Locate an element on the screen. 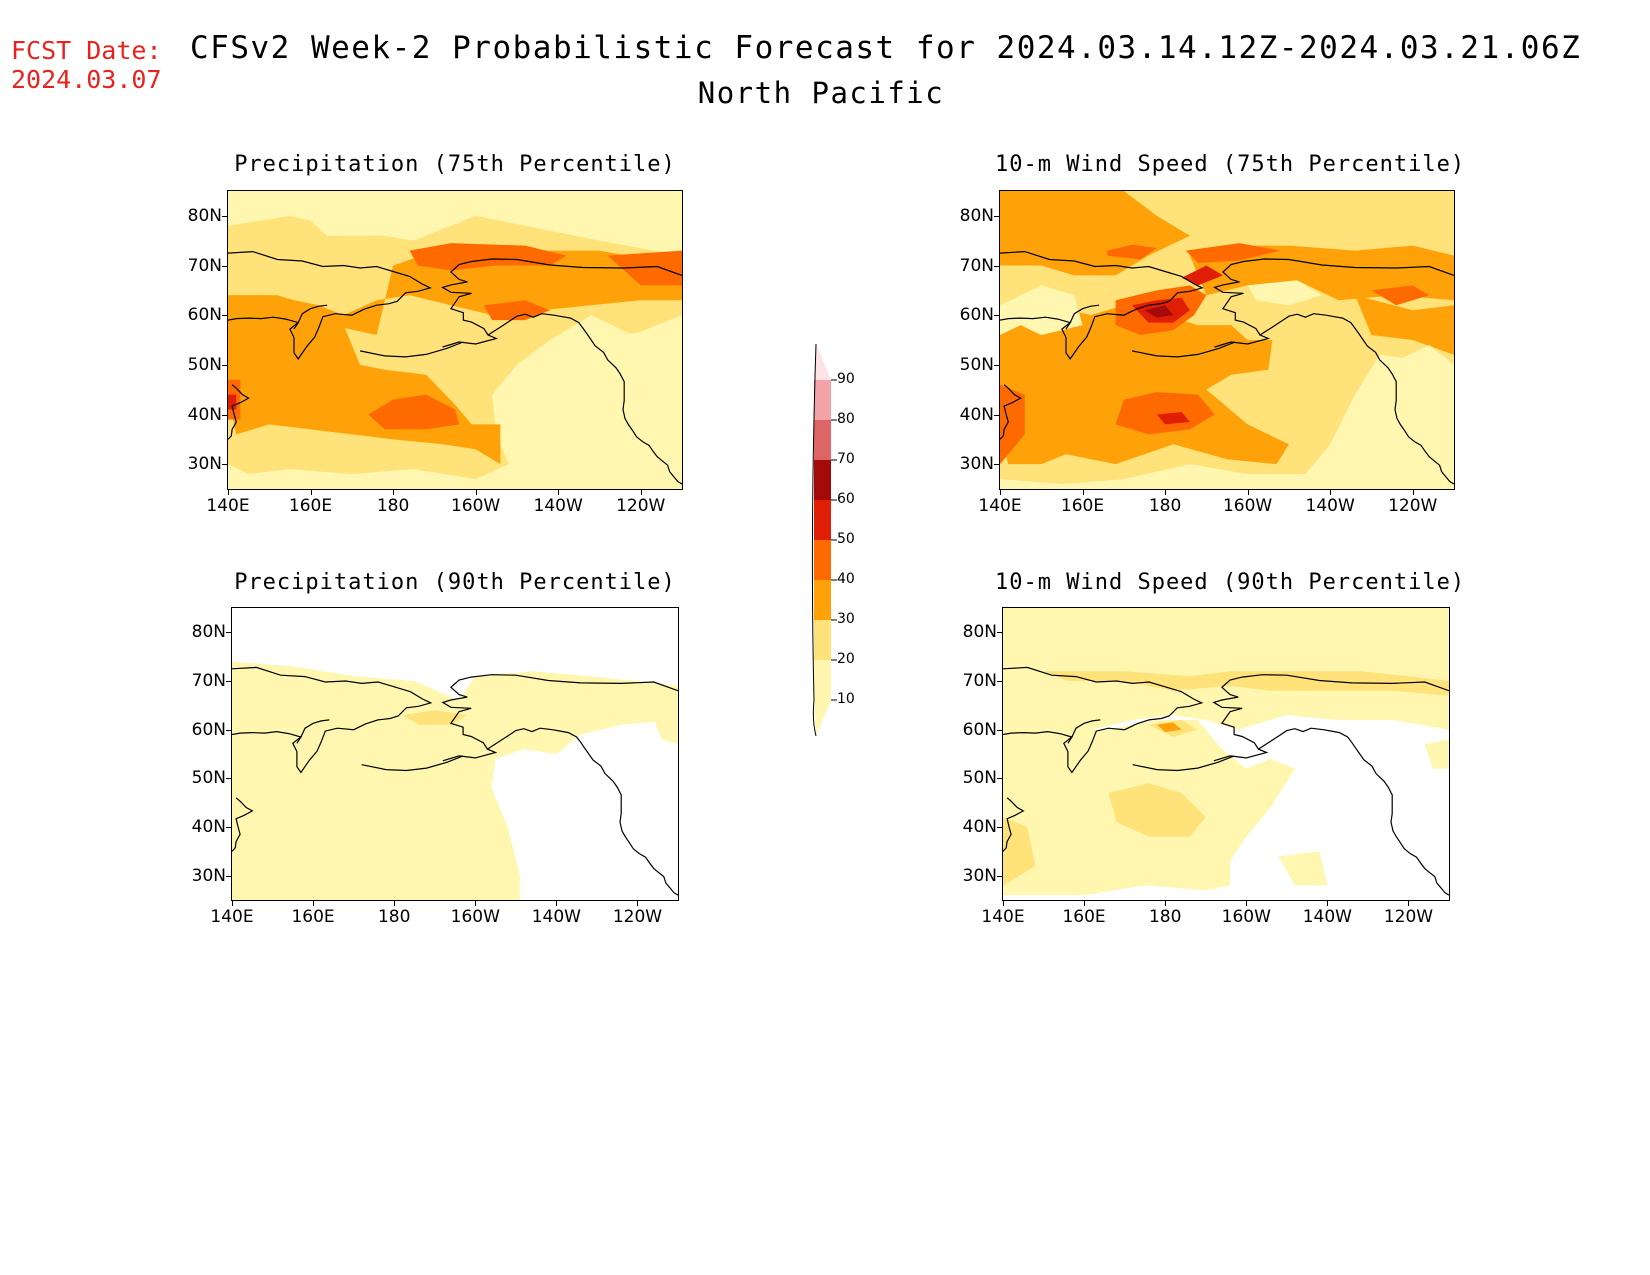 The width and height of the screenshot is (1650, 1275). colorbar-outline is located at coordinates (814, 540).